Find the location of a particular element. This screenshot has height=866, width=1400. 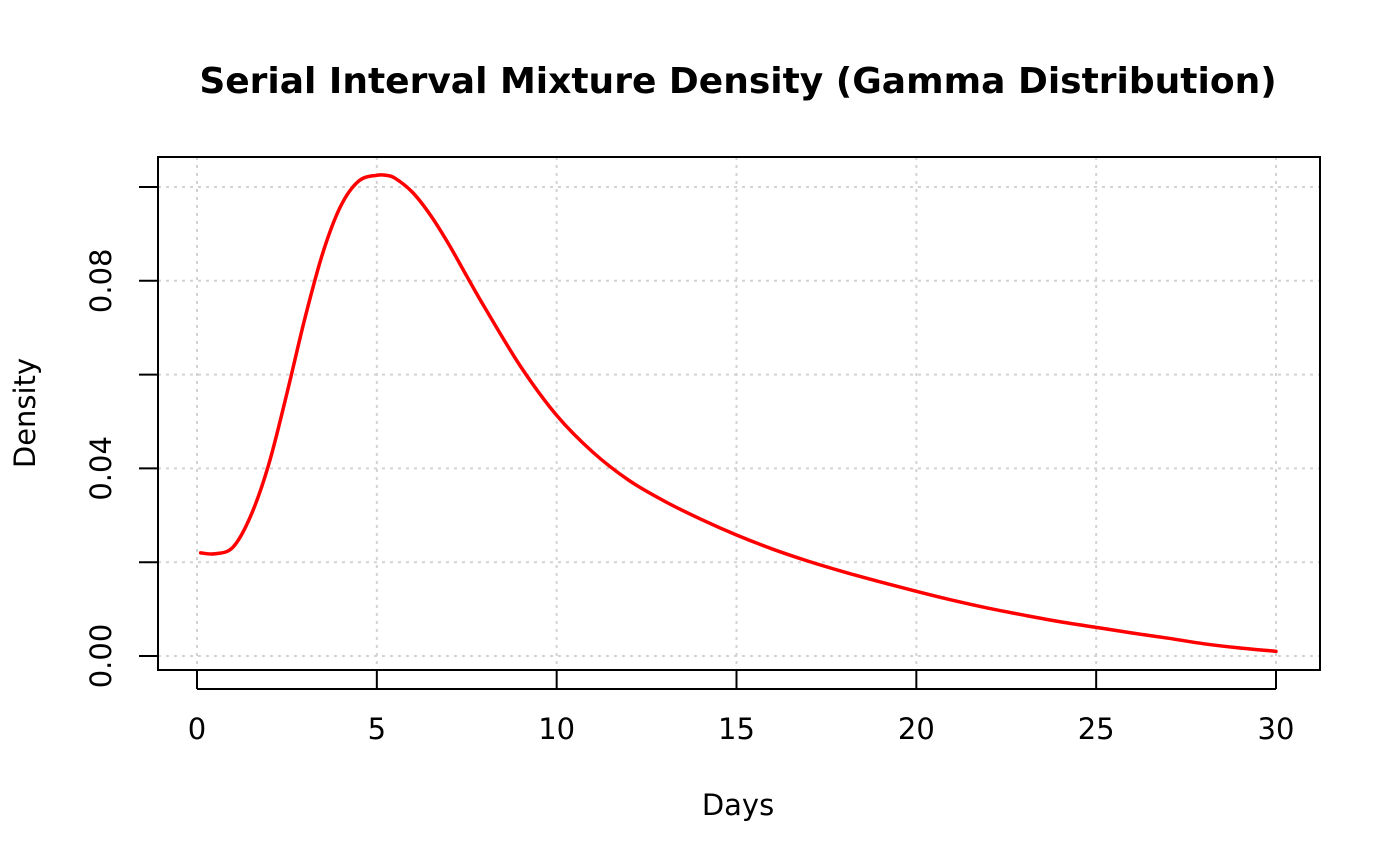

x-axis: 0 5 10 15 20 25 30 is located at coordinates (741, 708).